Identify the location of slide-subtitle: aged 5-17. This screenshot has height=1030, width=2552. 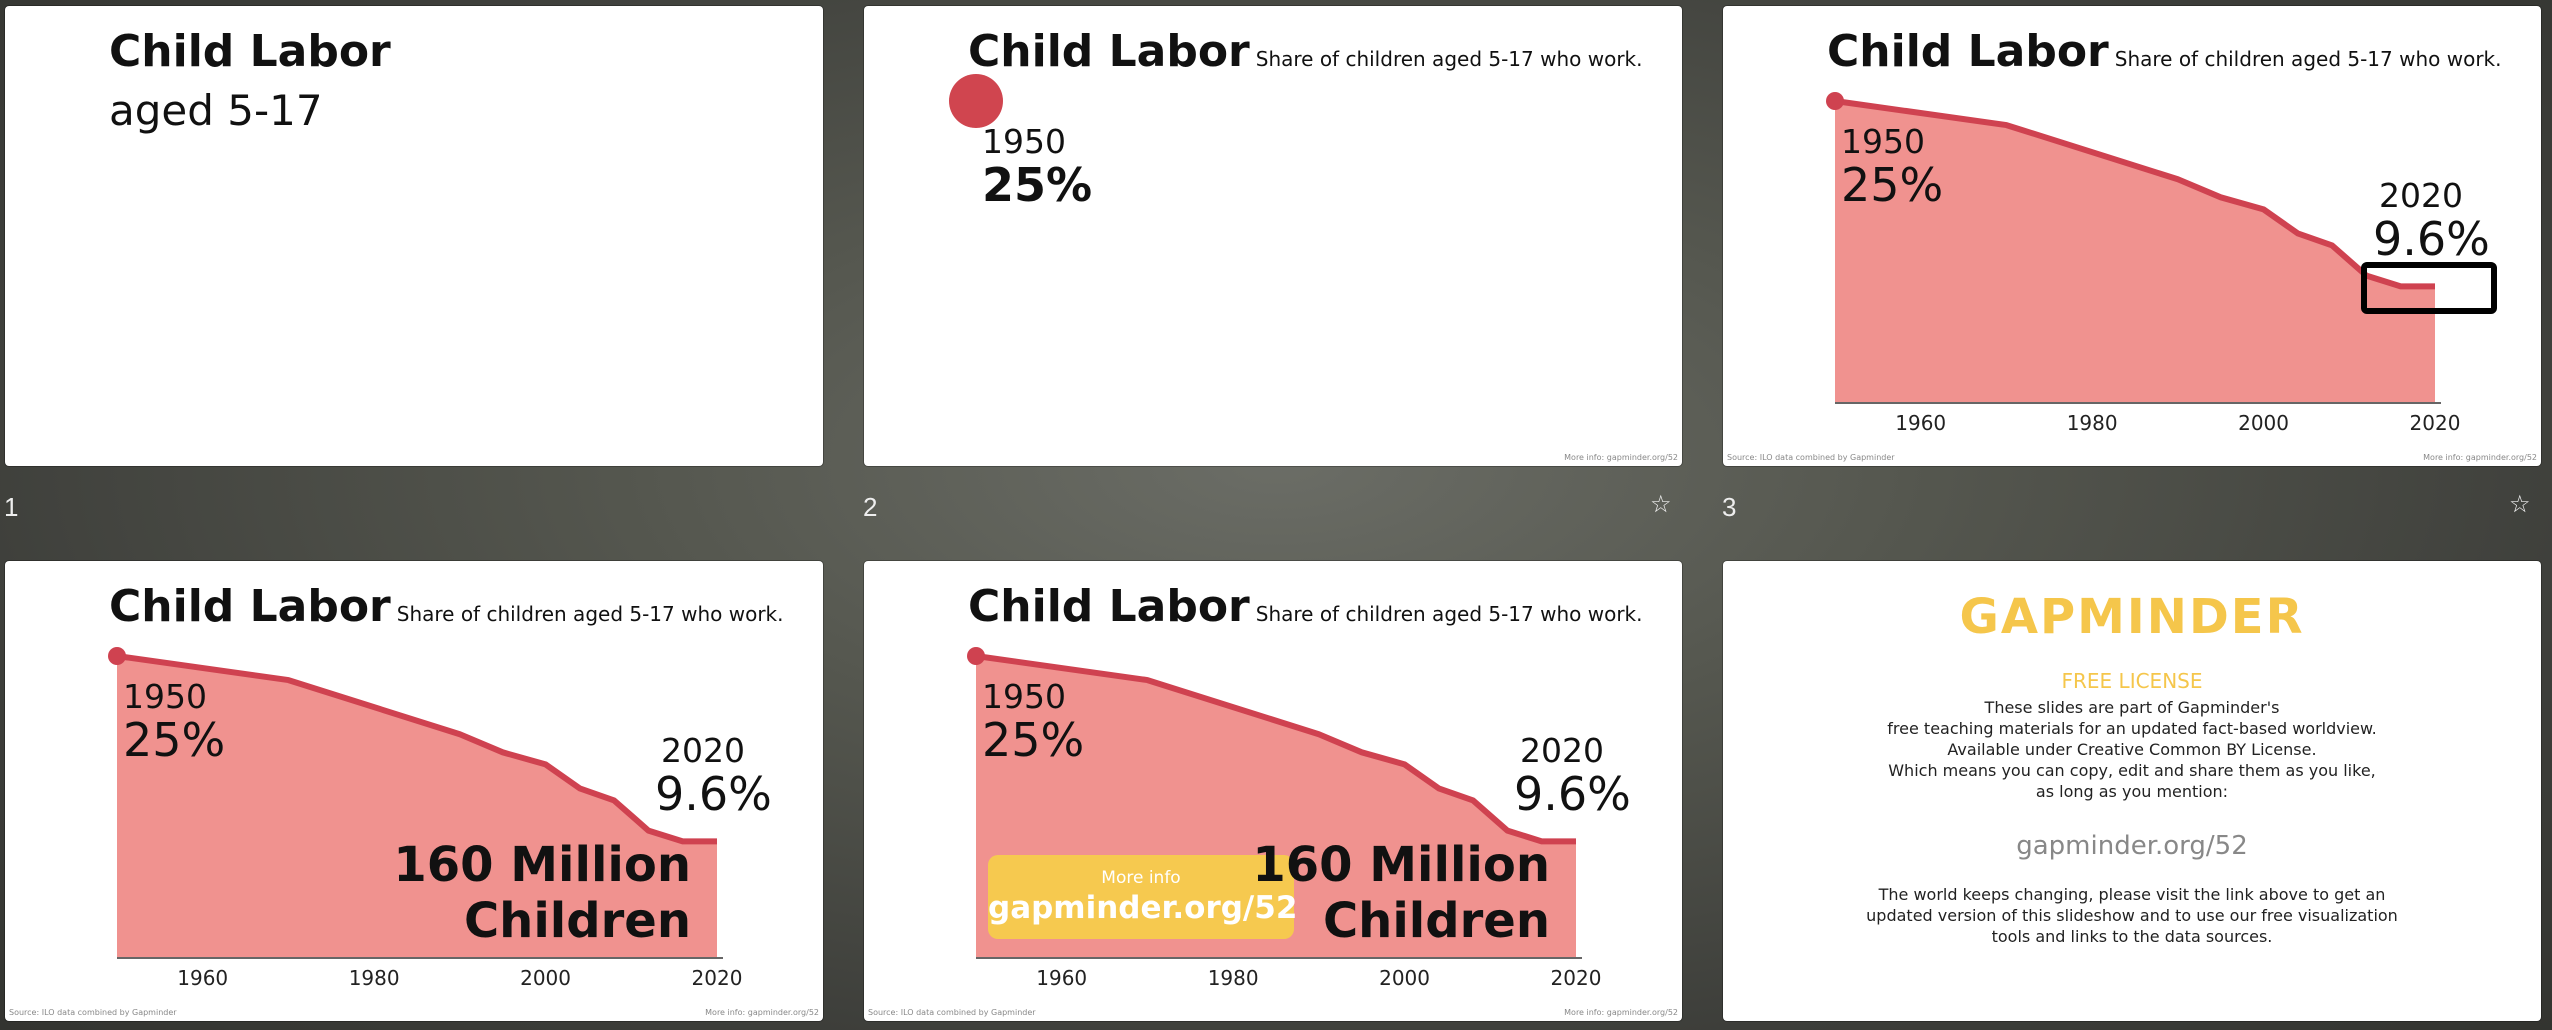
(216, 110).